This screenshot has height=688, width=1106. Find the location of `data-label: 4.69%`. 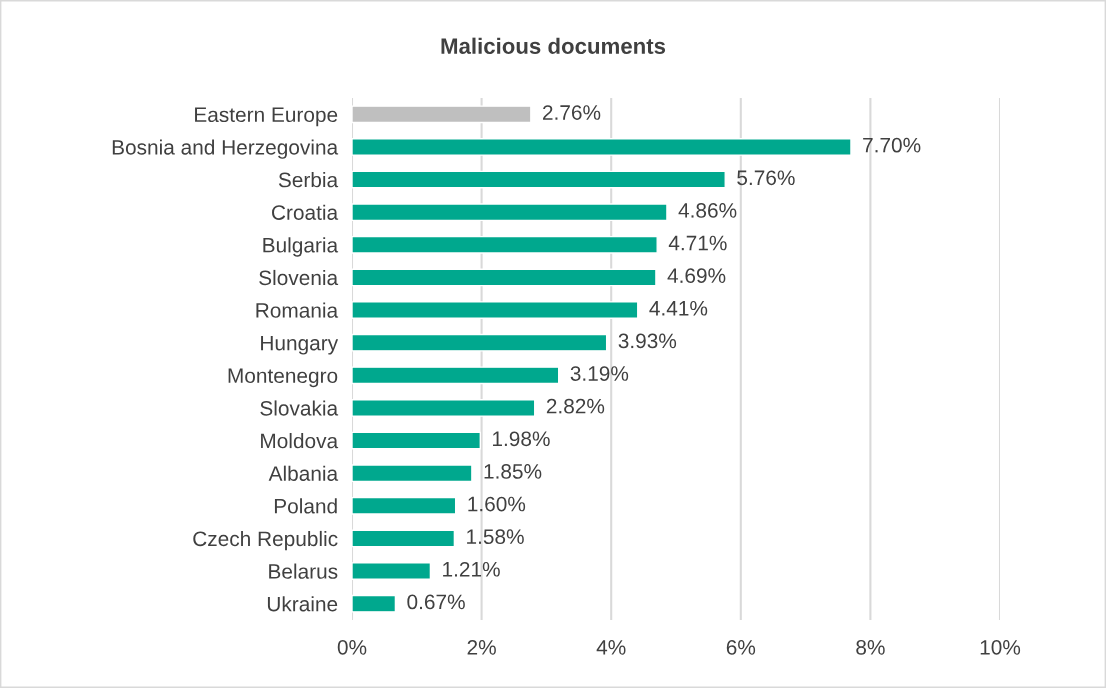

data-label: 4.69% is located at coordinates (696, 276).